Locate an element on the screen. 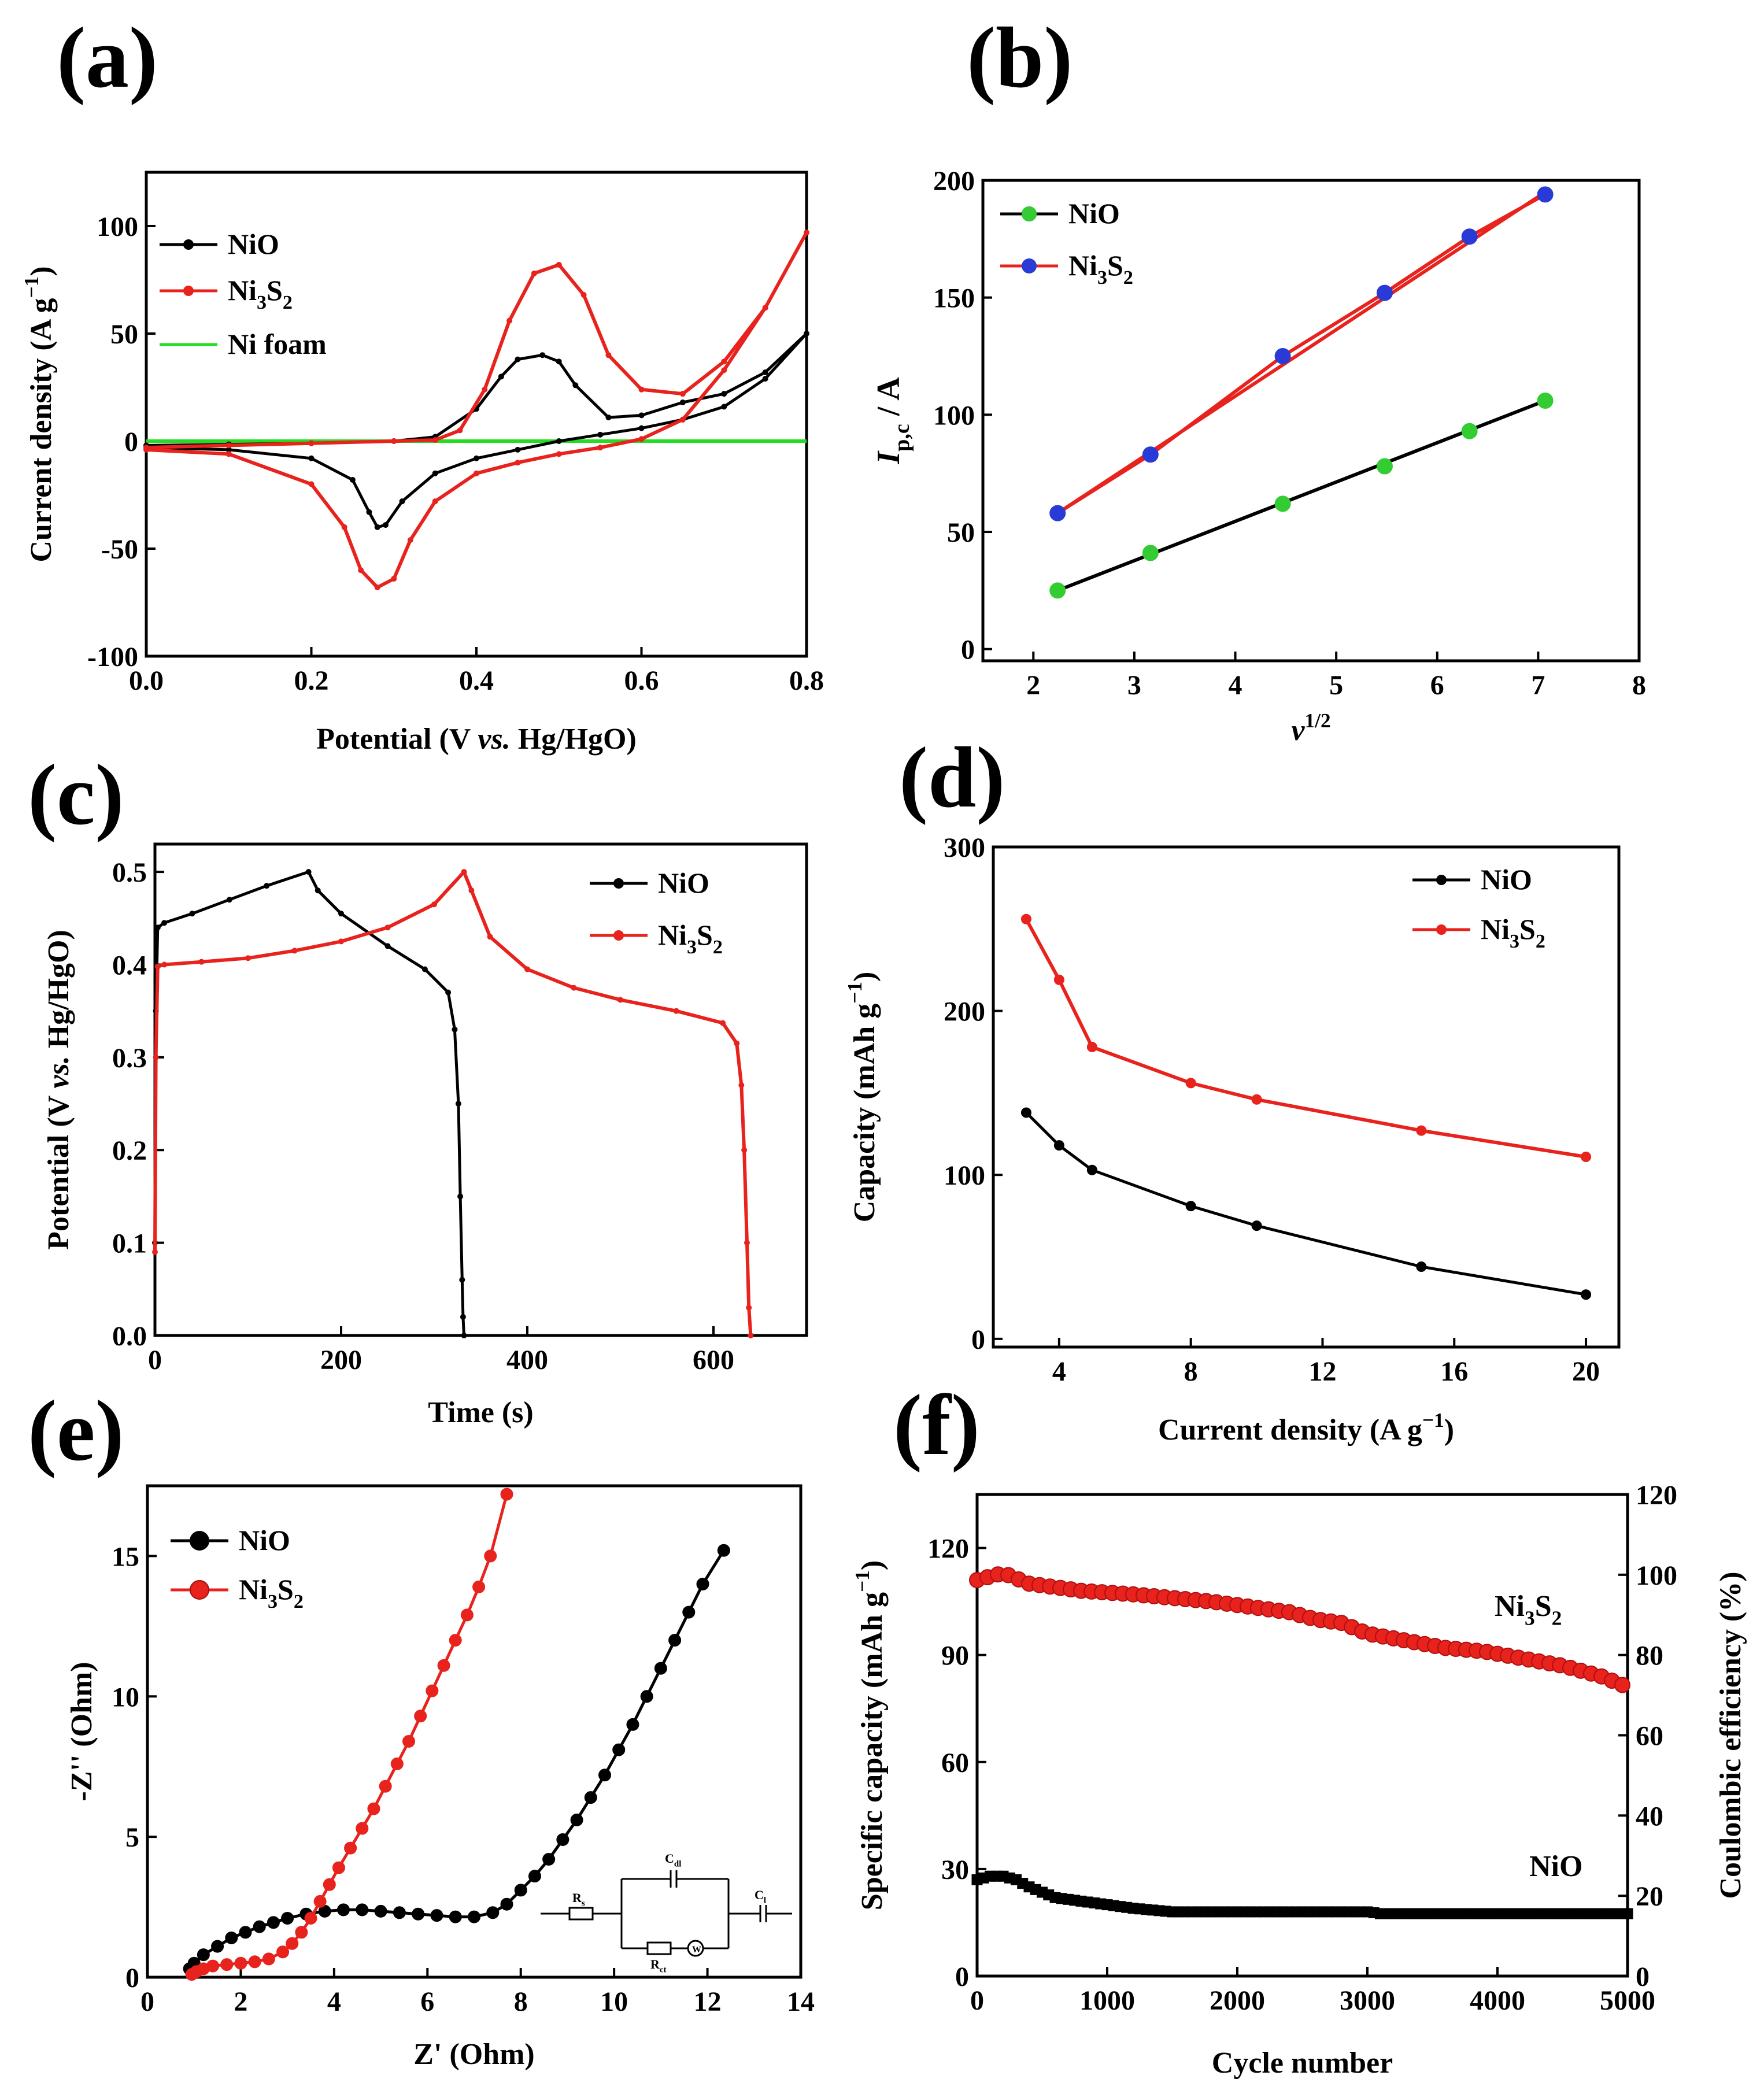 The image size is (1764, 2094). panel-d-xtick-label: 8 is located at coordinates (1191, 1371).